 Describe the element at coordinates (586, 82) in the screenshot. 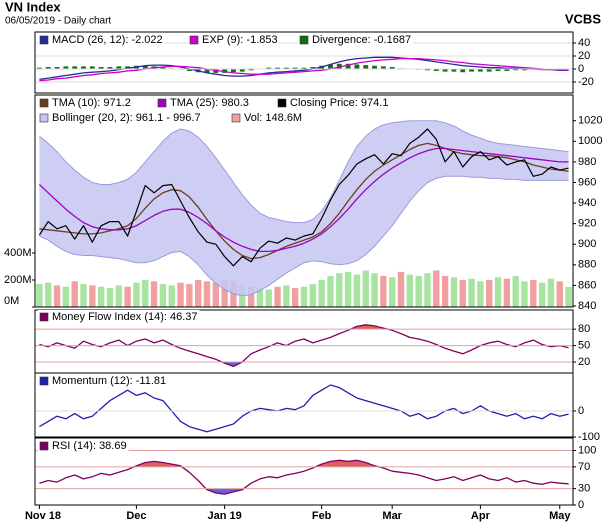

I see `y-tick-label: -20` at that location.